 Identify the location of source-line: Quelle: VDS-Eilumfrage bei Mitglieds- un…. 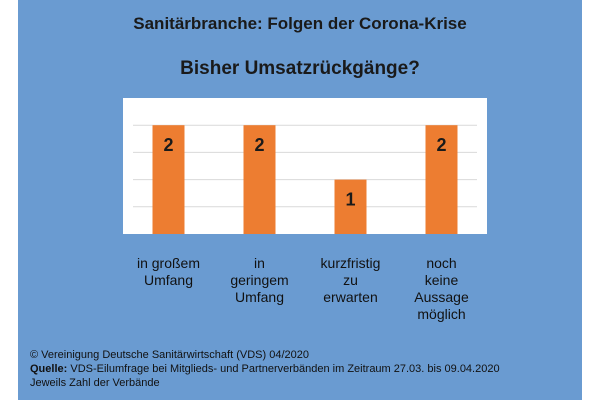
(304, 369).